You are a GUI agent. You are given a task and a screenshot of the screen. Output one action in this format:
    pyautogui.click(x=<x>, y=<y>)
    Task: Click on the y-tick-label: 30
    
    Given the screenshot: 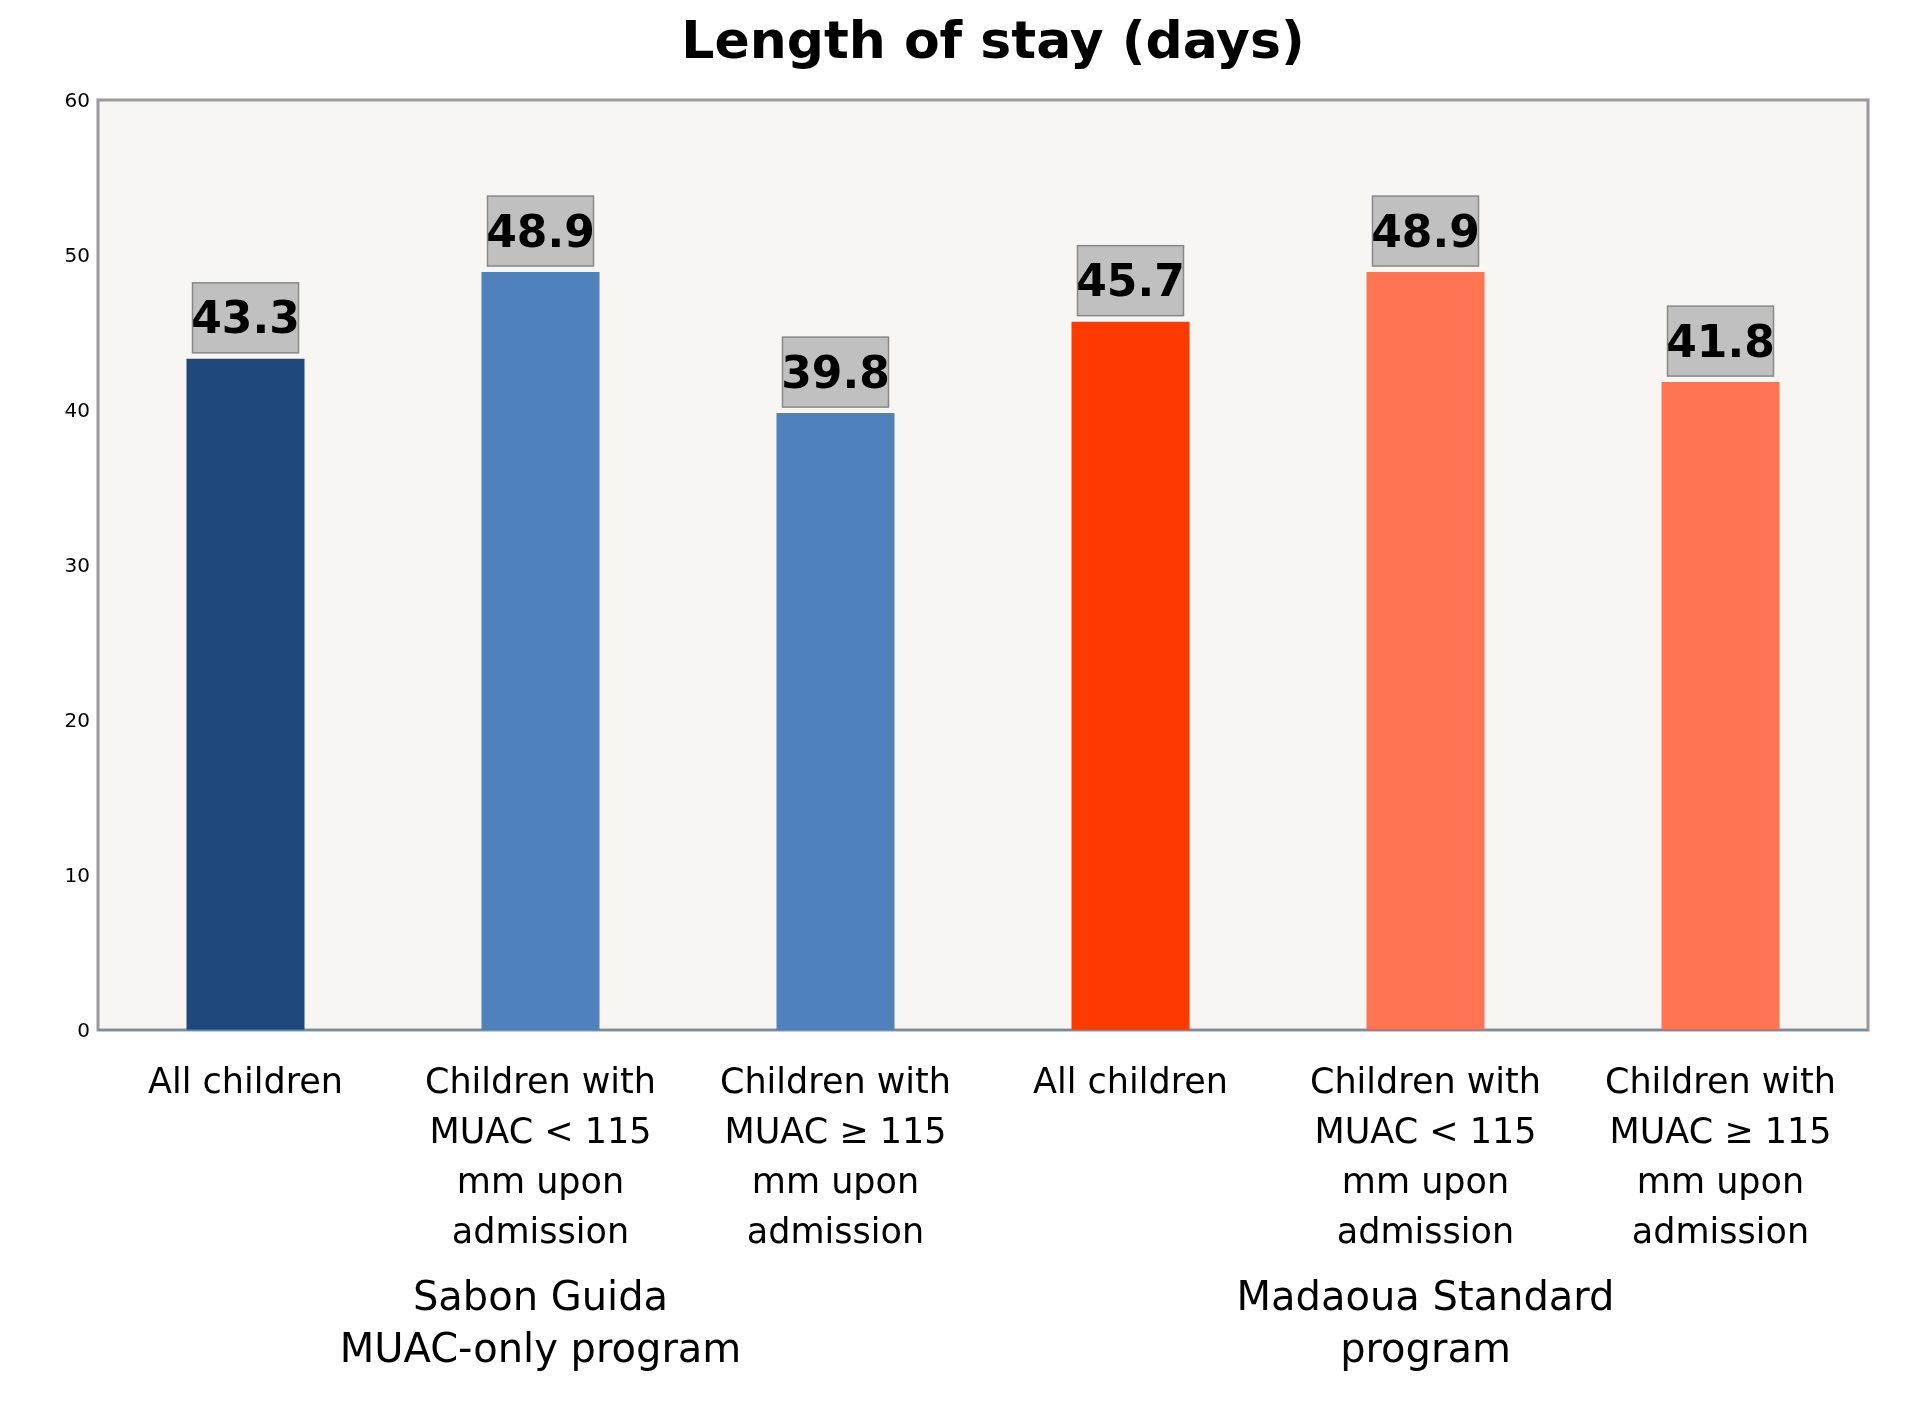 What is the action you would take?
    pyautogui.click(x=77, y=565)
    